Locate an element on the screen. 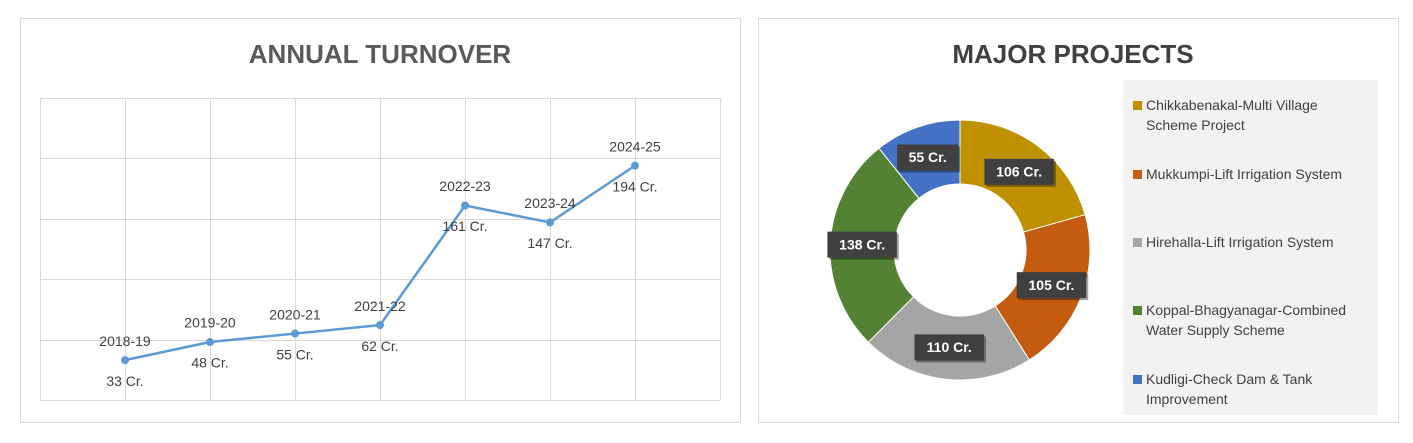 This screenshot has height=443, width=1413. chart-title: MAJOR PROJECTS is located at coordinates (1072, 54).